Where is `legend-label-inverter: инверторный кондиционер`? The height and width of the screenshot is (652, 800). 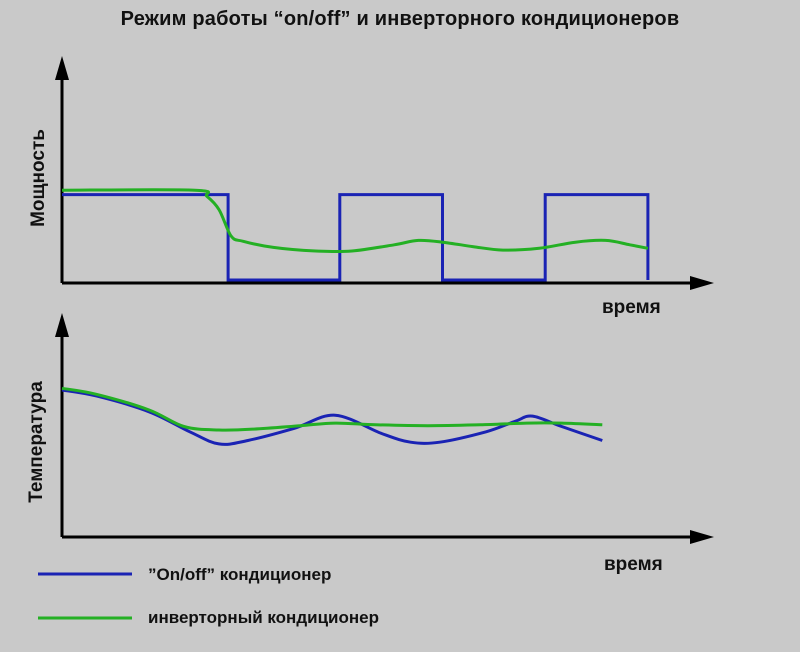
legend-label-inverter: инверторный кондиционер is located at coordinates (263, 617).